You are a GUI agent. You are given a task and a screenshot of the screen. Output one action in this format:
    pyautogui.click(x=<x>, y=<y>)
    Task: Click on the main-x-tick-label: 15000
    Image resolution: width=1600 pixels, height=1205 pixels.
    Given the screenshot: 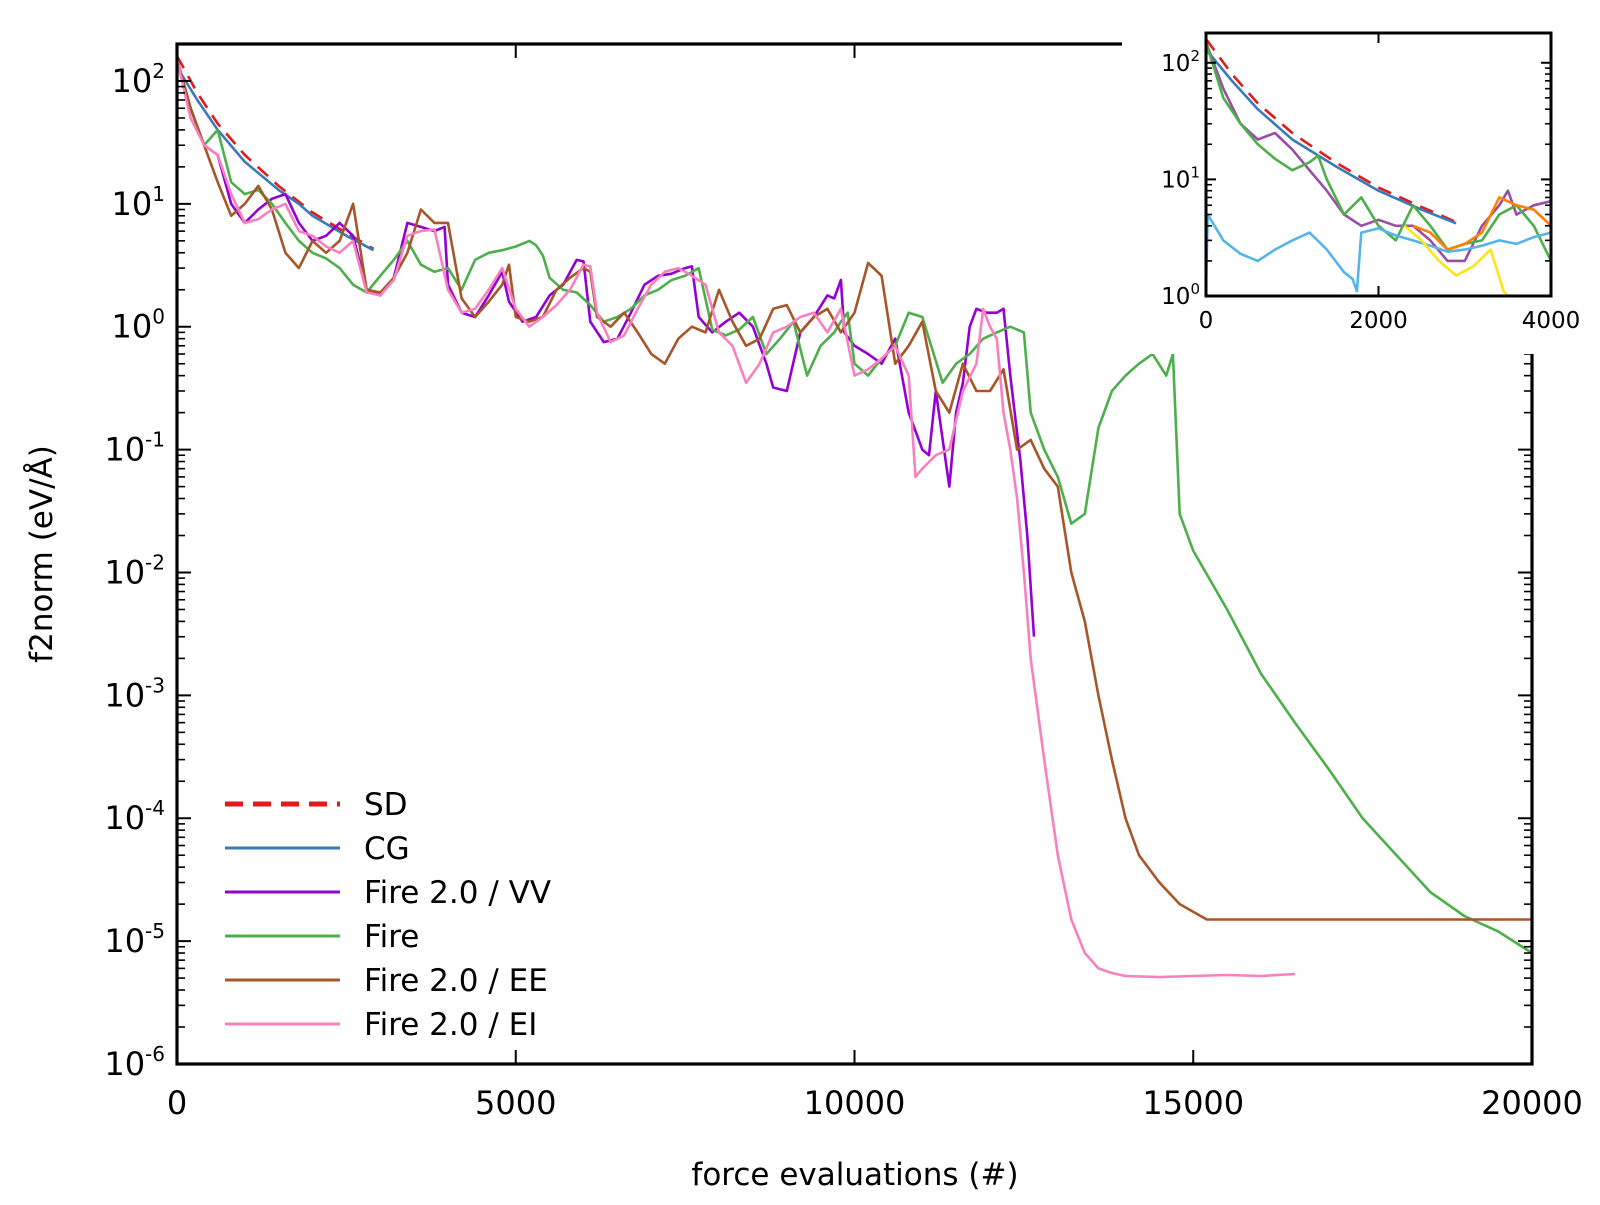 What is the action you would take?
    pyautogui.click(x=1193, y=1103)
    